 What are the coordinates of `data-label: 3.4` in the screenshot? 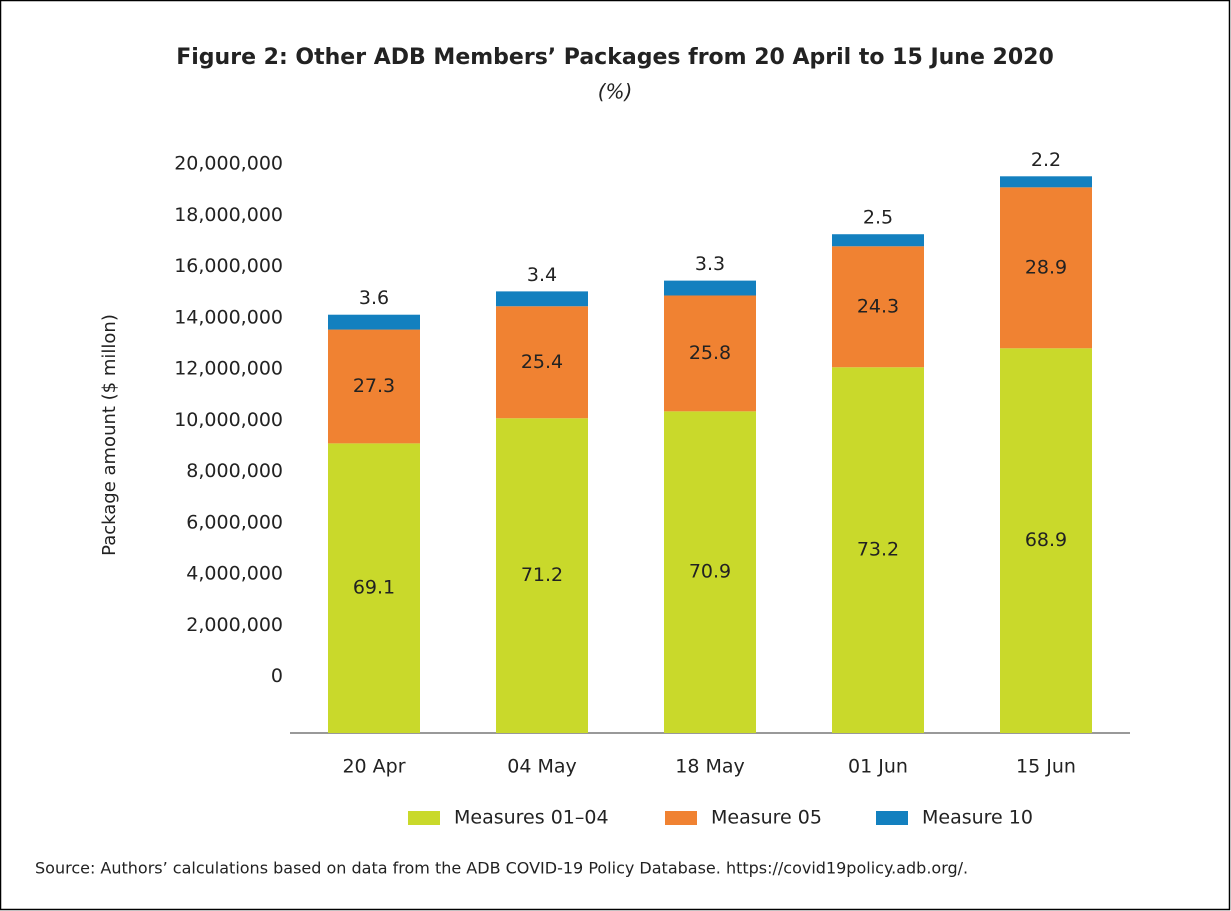 It's located at (542, 275).